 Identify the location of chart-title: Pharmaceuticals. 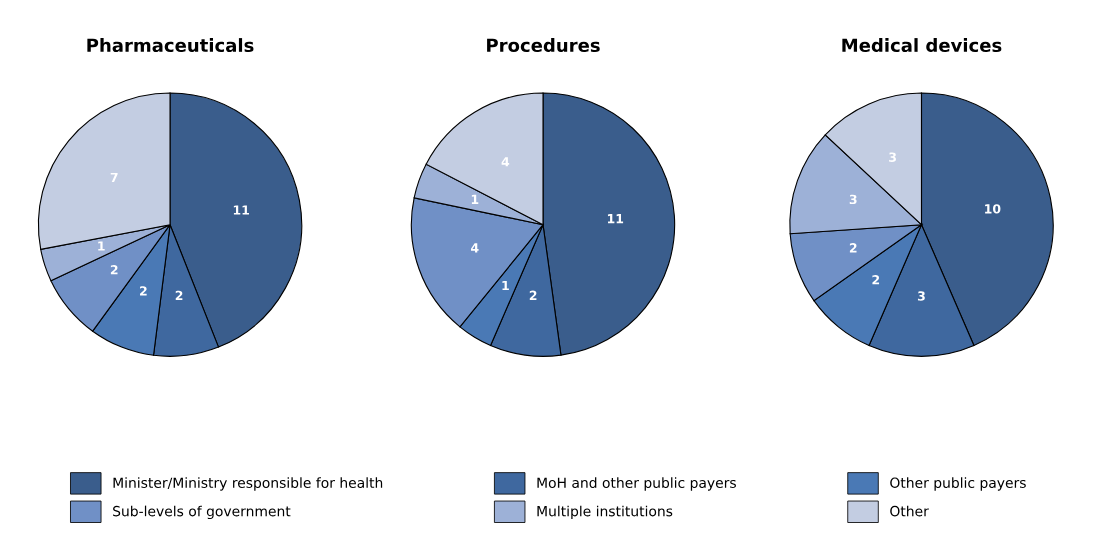
(170, 45).